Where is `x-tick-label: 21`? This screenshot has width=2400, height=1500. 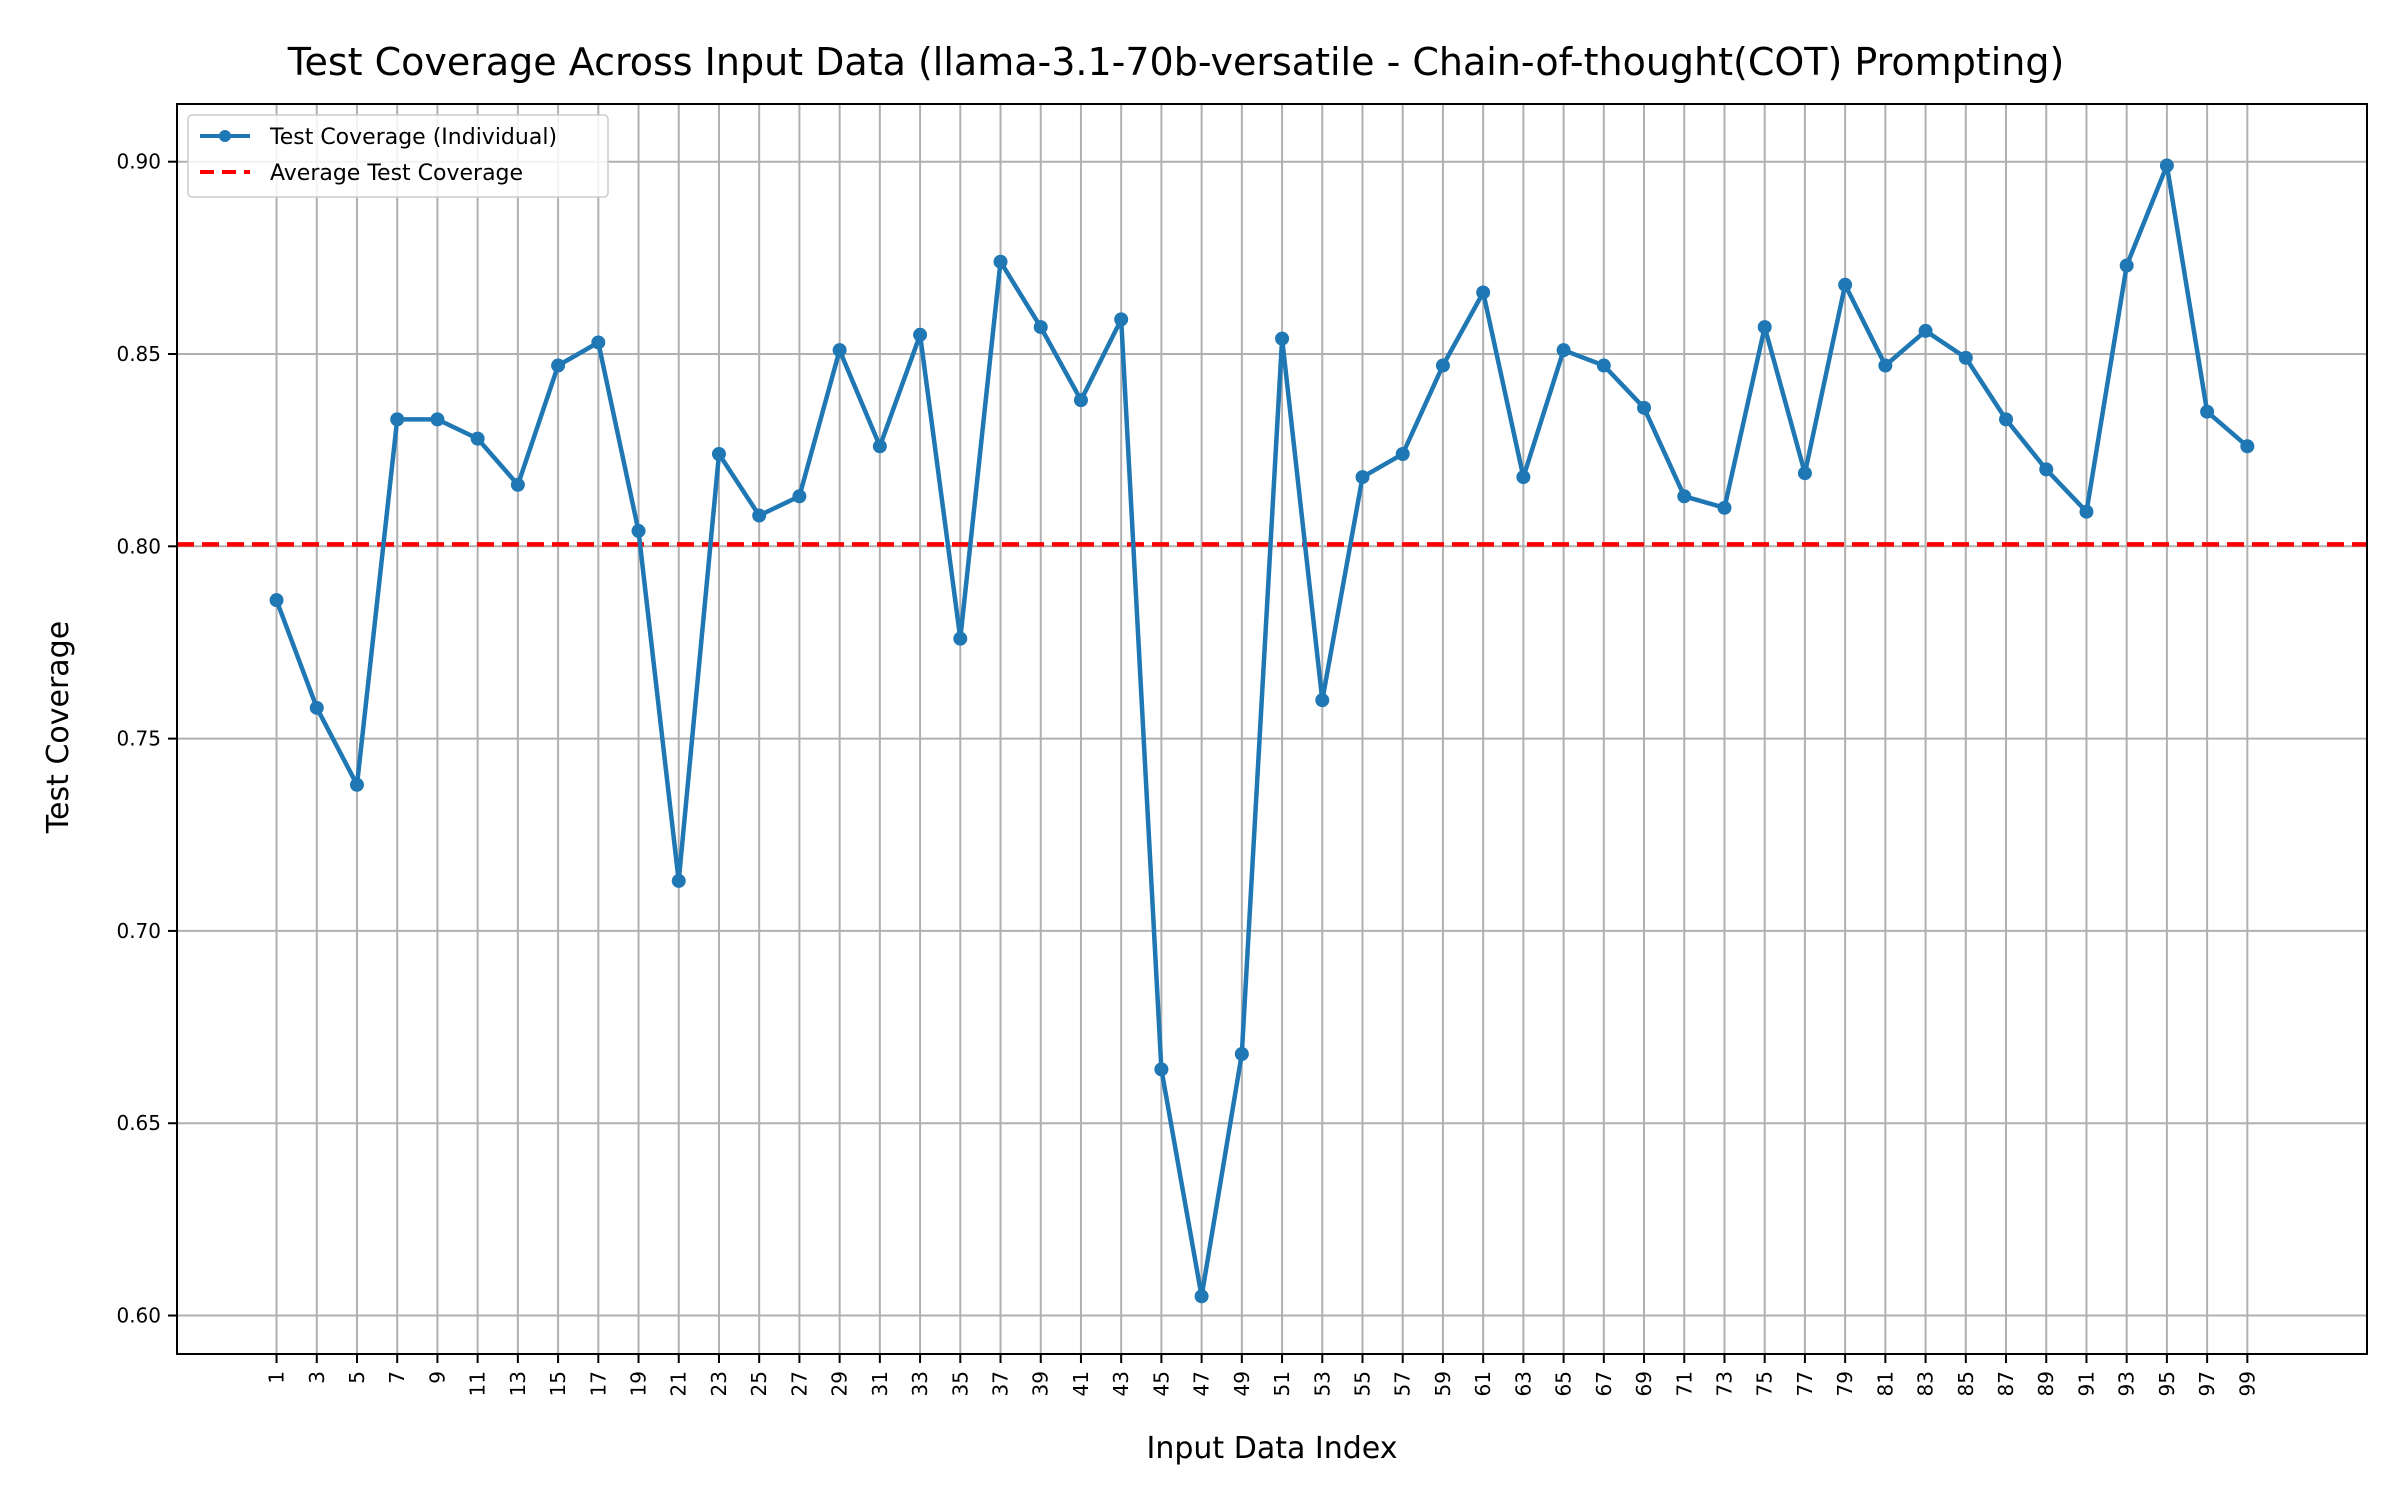
x-tick-label: 21 is located at coordinates (679, 1383).